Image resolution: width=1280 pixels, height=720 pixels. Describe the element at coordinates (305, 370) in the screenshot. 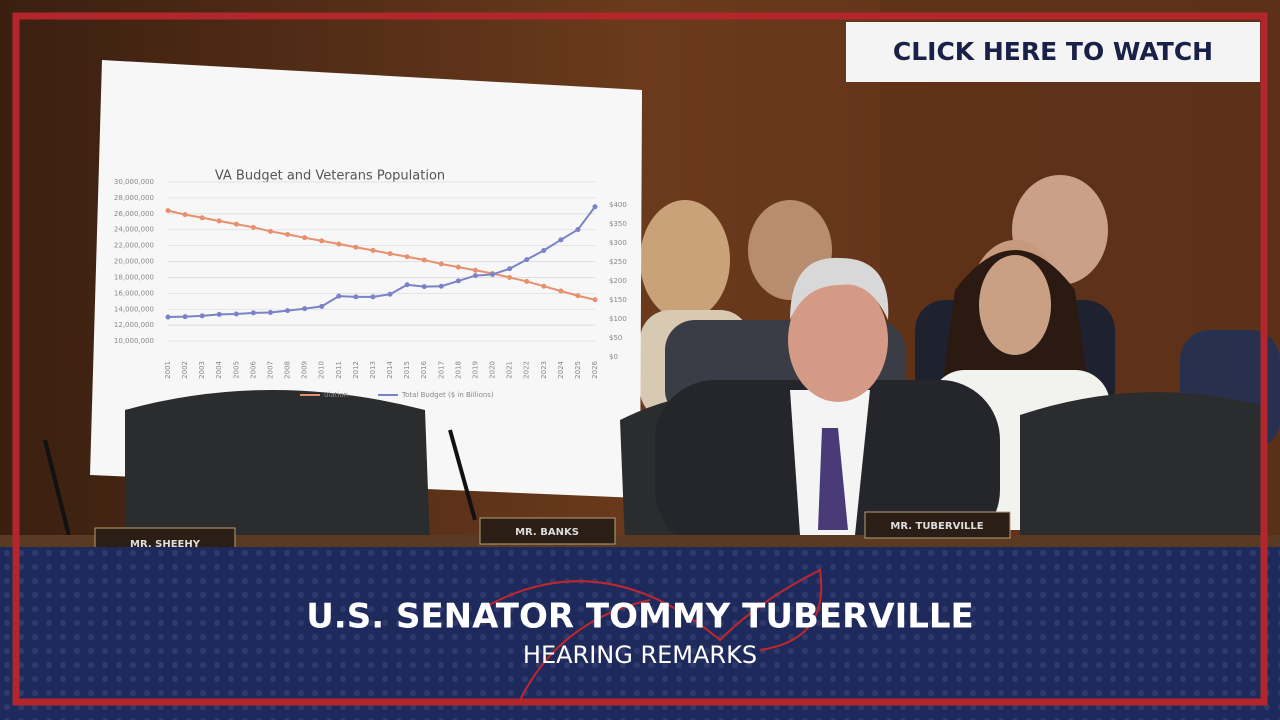

I see `x-tick-label: 2009` at that location.